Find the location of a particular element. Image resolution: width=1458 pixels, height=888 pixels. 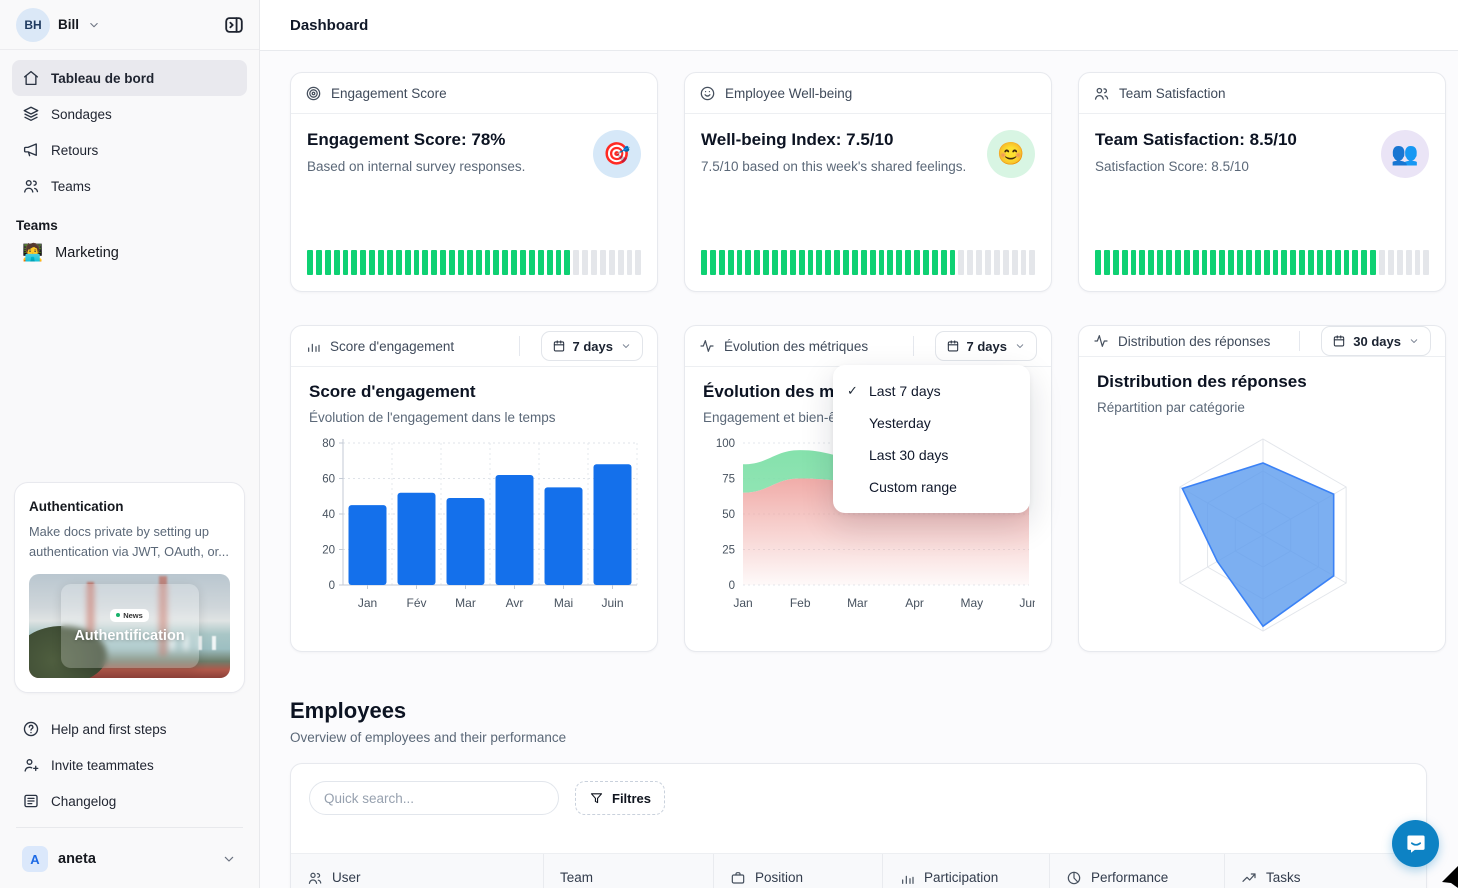

funnel-icon is located at coordinates (596, 798).